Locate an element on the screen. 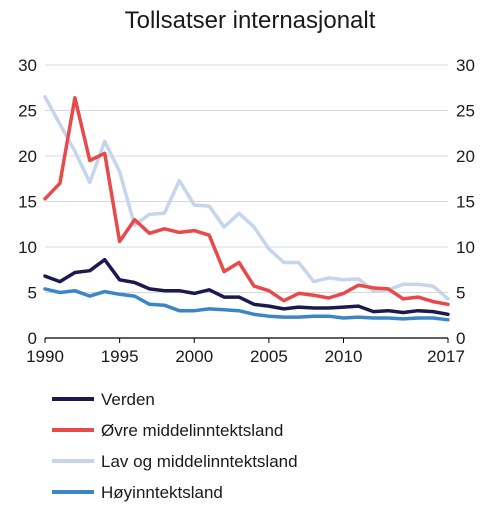 Image resolution: width=500 pixels, height=508 pixels. y-tick-label-left: 10 is located at coordinates (27, 247).